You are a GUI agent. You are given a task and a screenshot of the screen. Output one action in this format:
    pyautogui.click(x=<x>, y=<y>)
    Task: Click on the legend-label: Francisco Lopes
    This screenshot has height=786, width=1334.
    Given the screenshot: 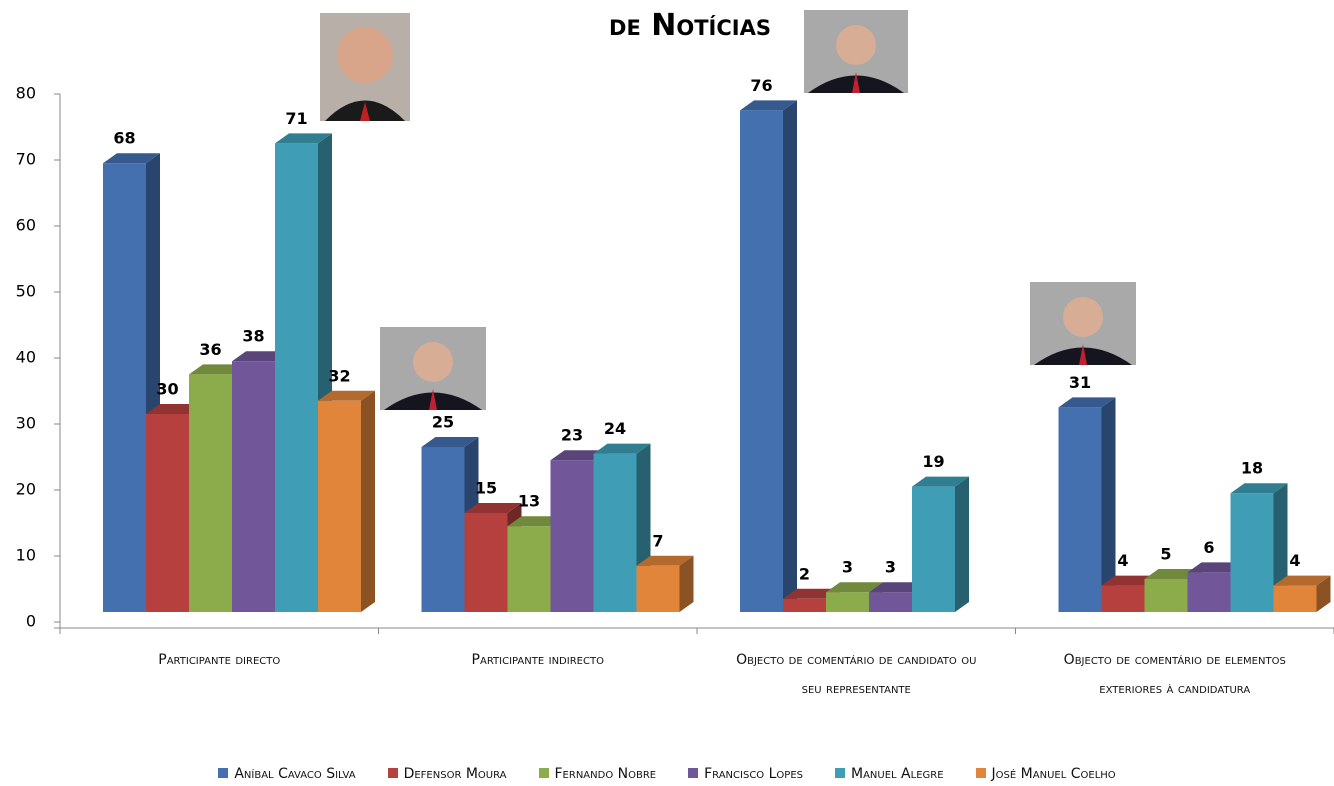 What is the action you would take?
    pyautogui.click(x=753, y=774)
    